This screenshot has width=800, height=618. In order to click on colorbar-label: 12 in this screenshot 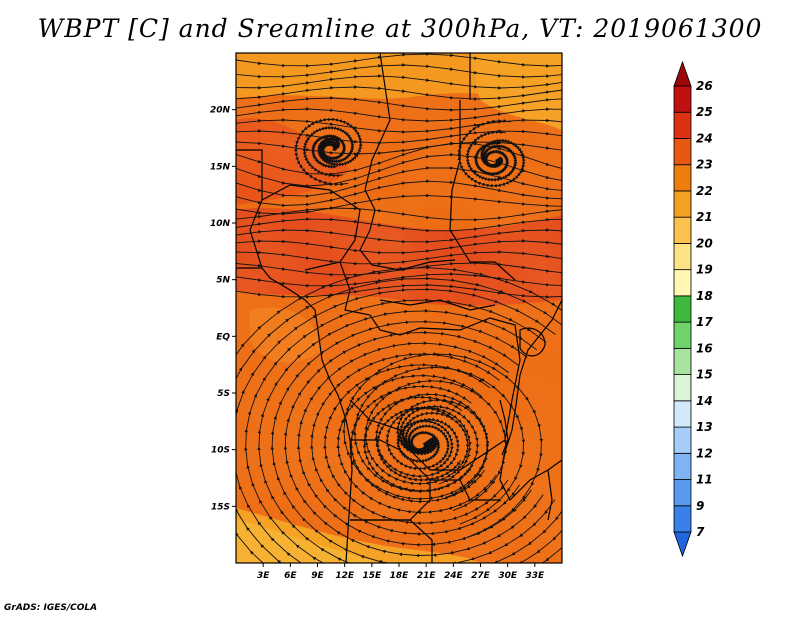, I will do `click(704, 453)`.